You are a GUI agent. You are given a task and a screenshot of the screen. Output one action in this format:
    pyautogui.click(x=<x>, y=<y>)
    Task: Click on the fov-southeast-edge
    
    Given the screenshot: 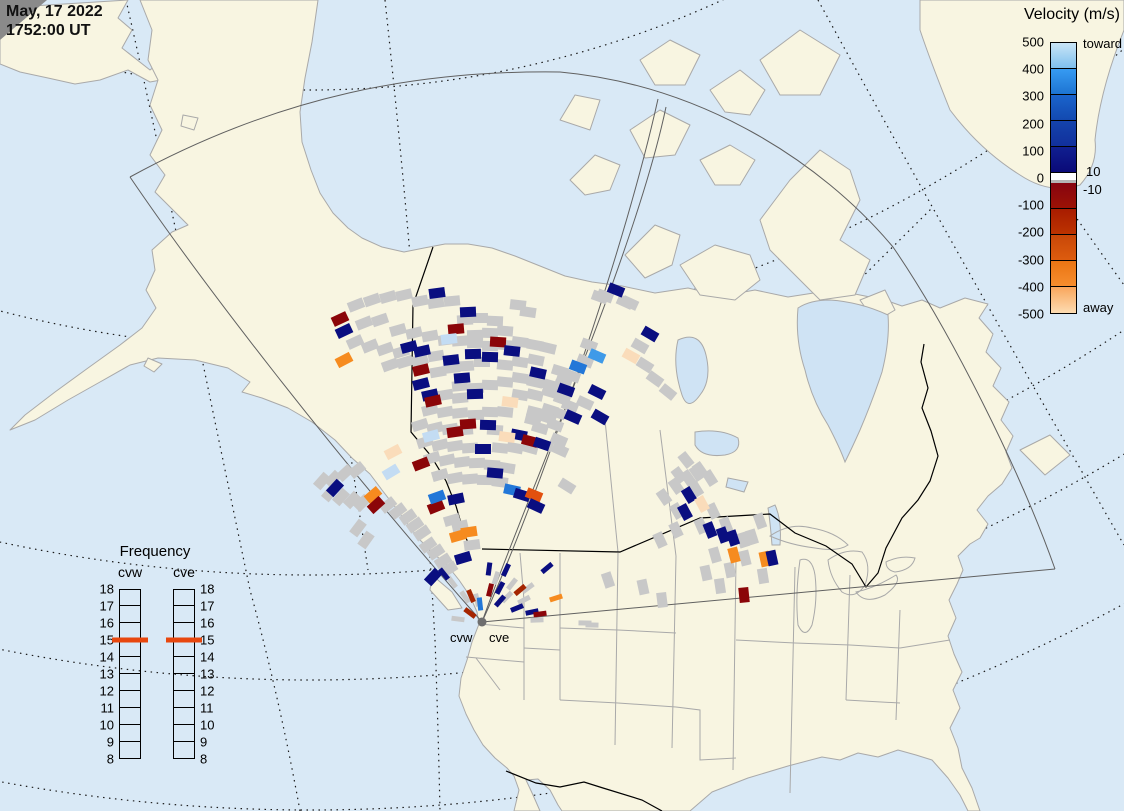 What is the action you would take?
    pyautogui.click(x=768, y=595)
    